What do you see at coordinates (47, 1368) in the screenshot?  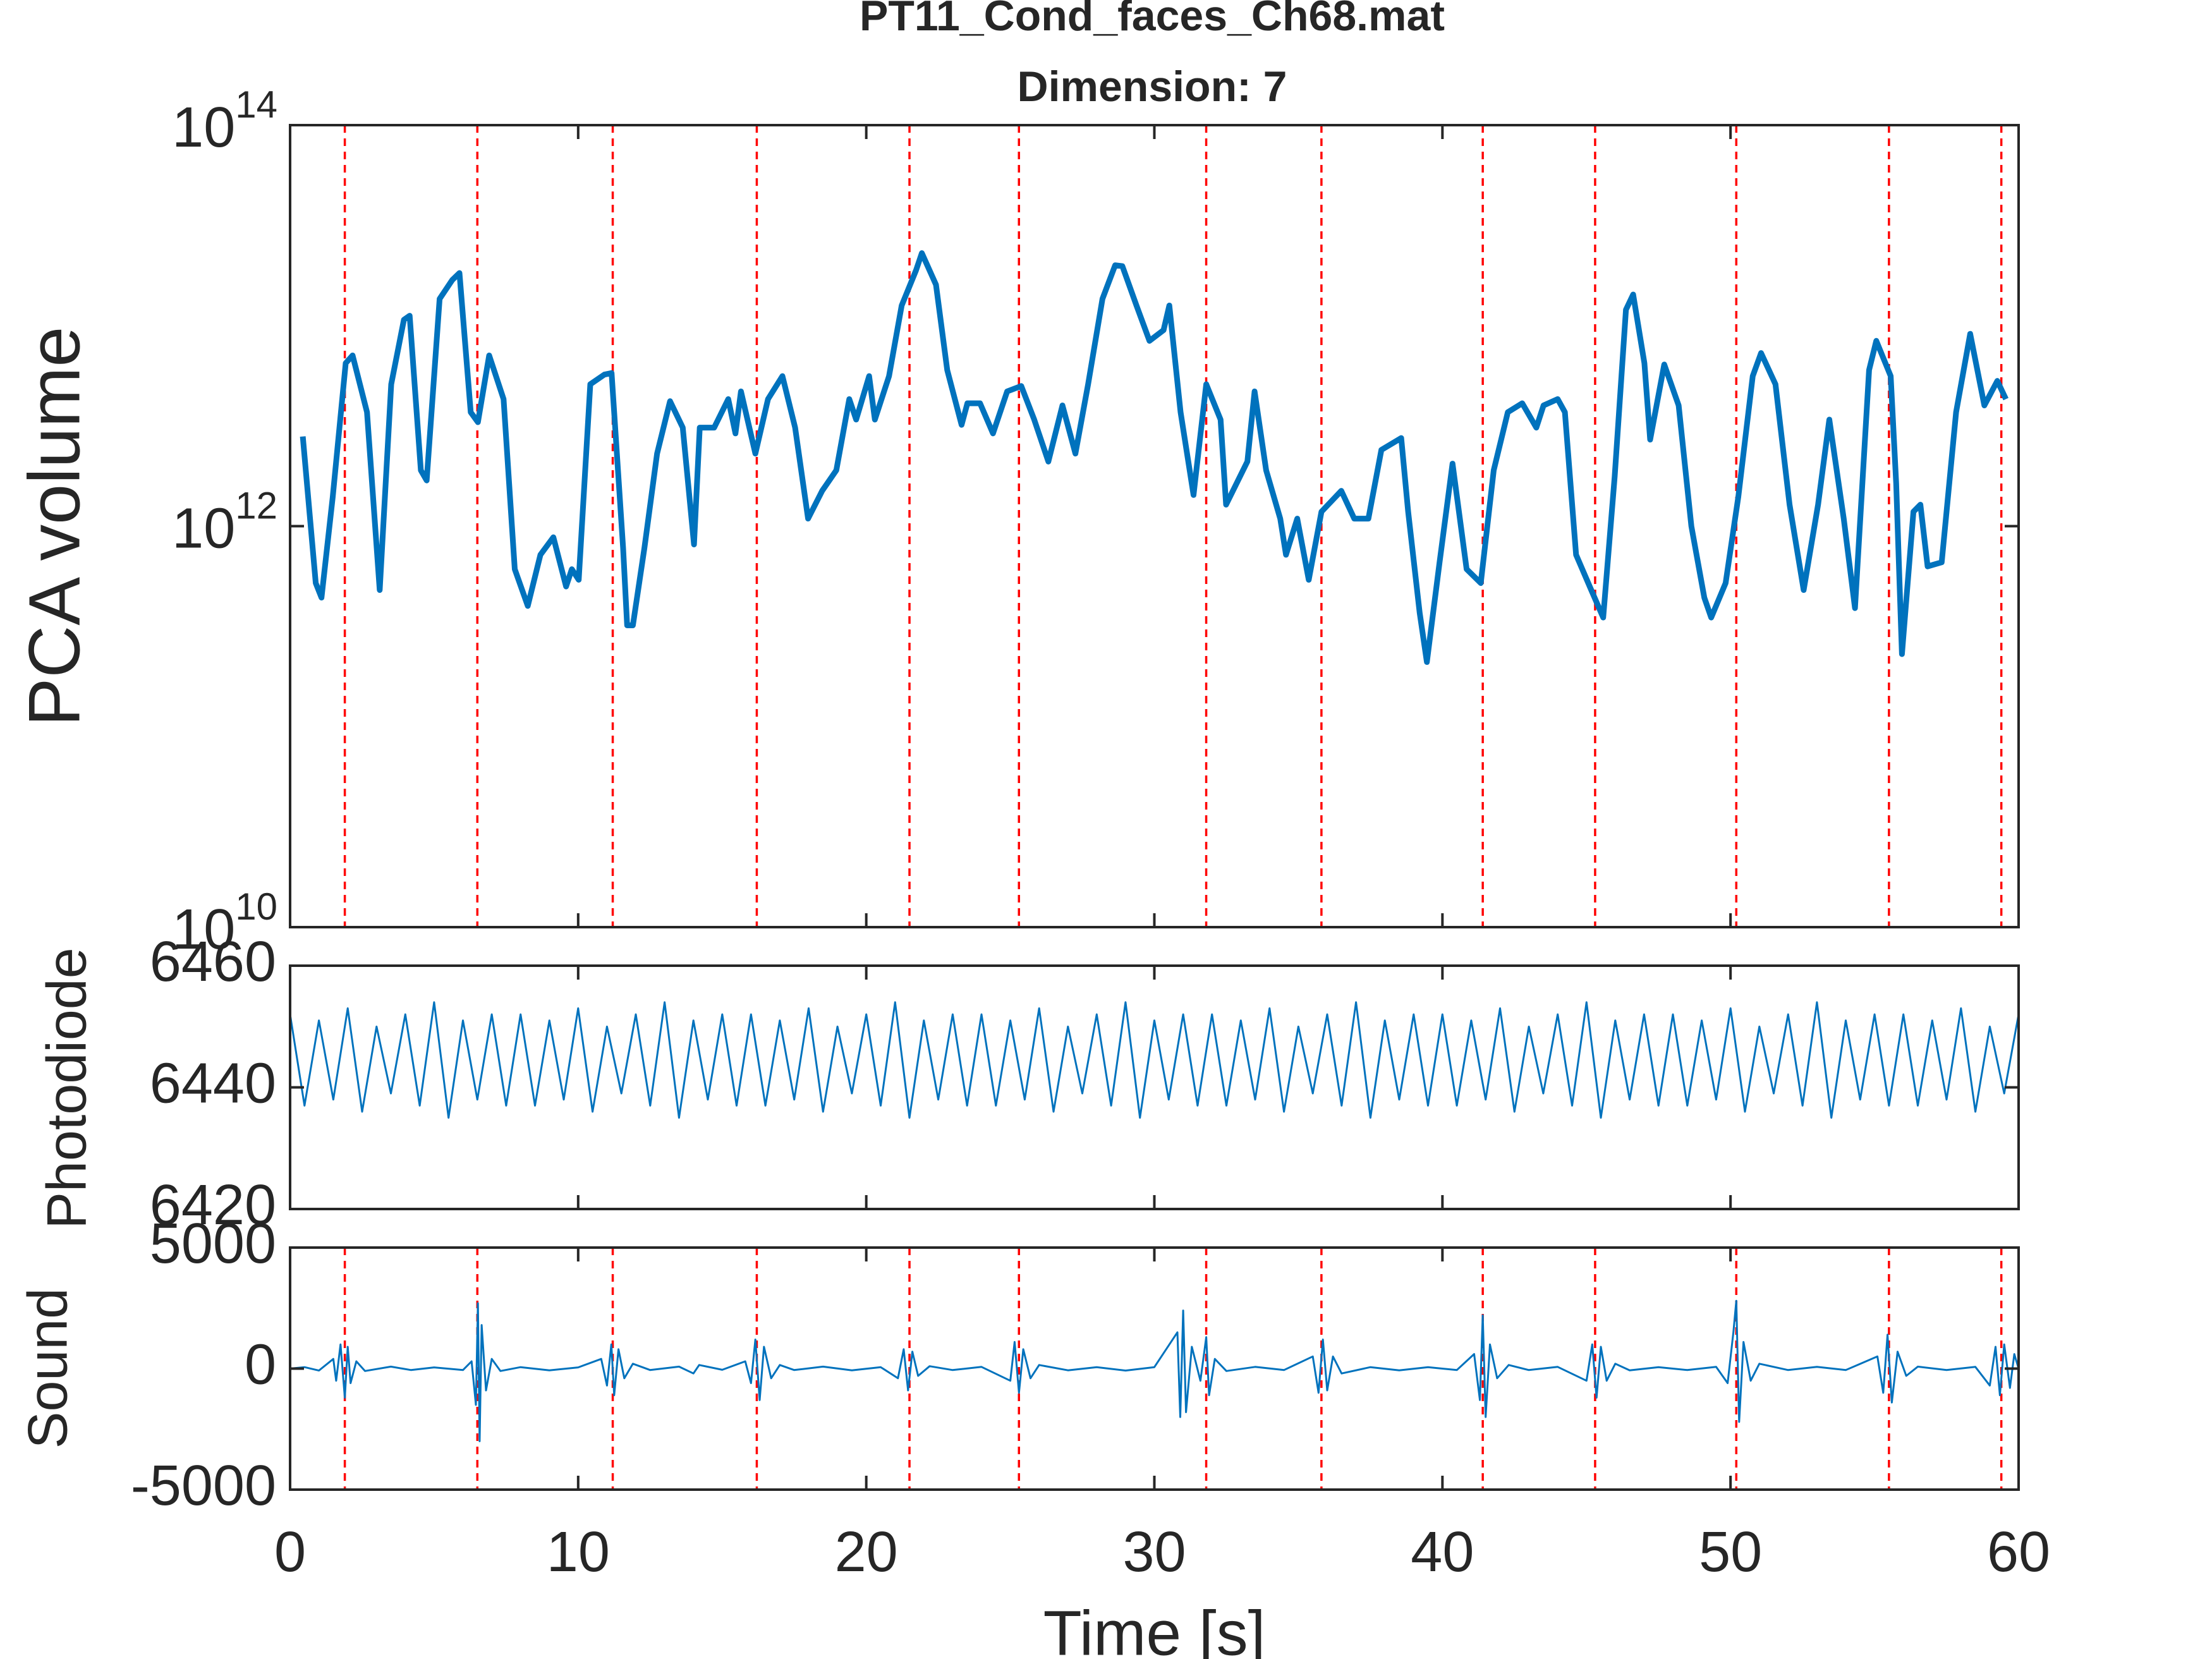 I see `y-axis-label: Sound` at bounding box center [47, 1368].